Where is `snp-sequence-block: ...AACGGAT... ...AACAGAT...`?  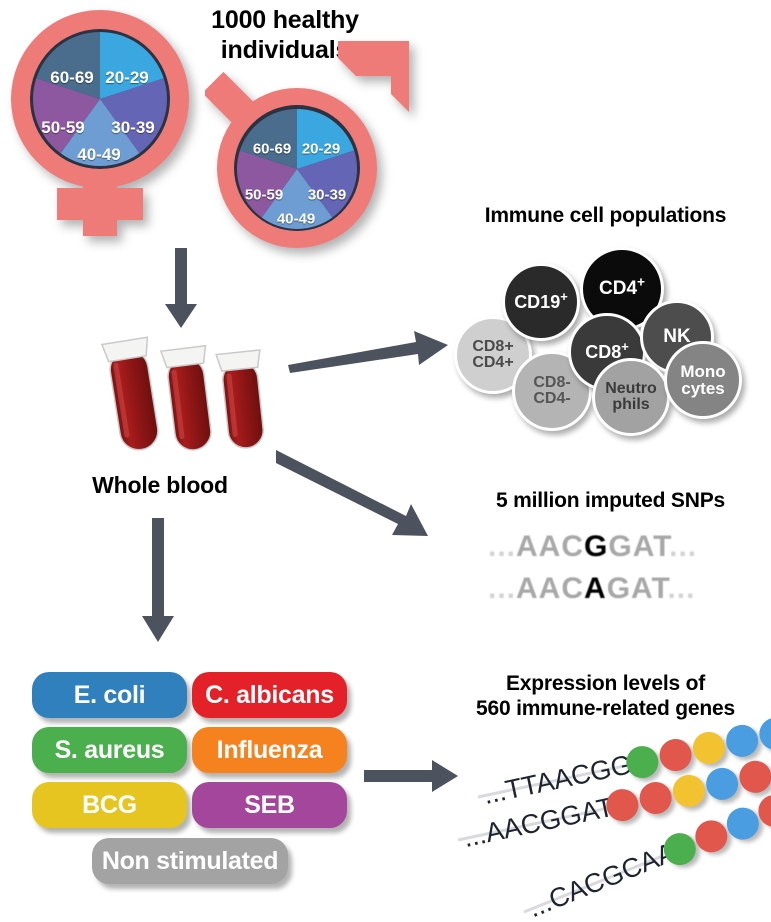
snp-sequence-block: ...AACGGAT... ...AACAGAT... is located at coordinates (618, 575).